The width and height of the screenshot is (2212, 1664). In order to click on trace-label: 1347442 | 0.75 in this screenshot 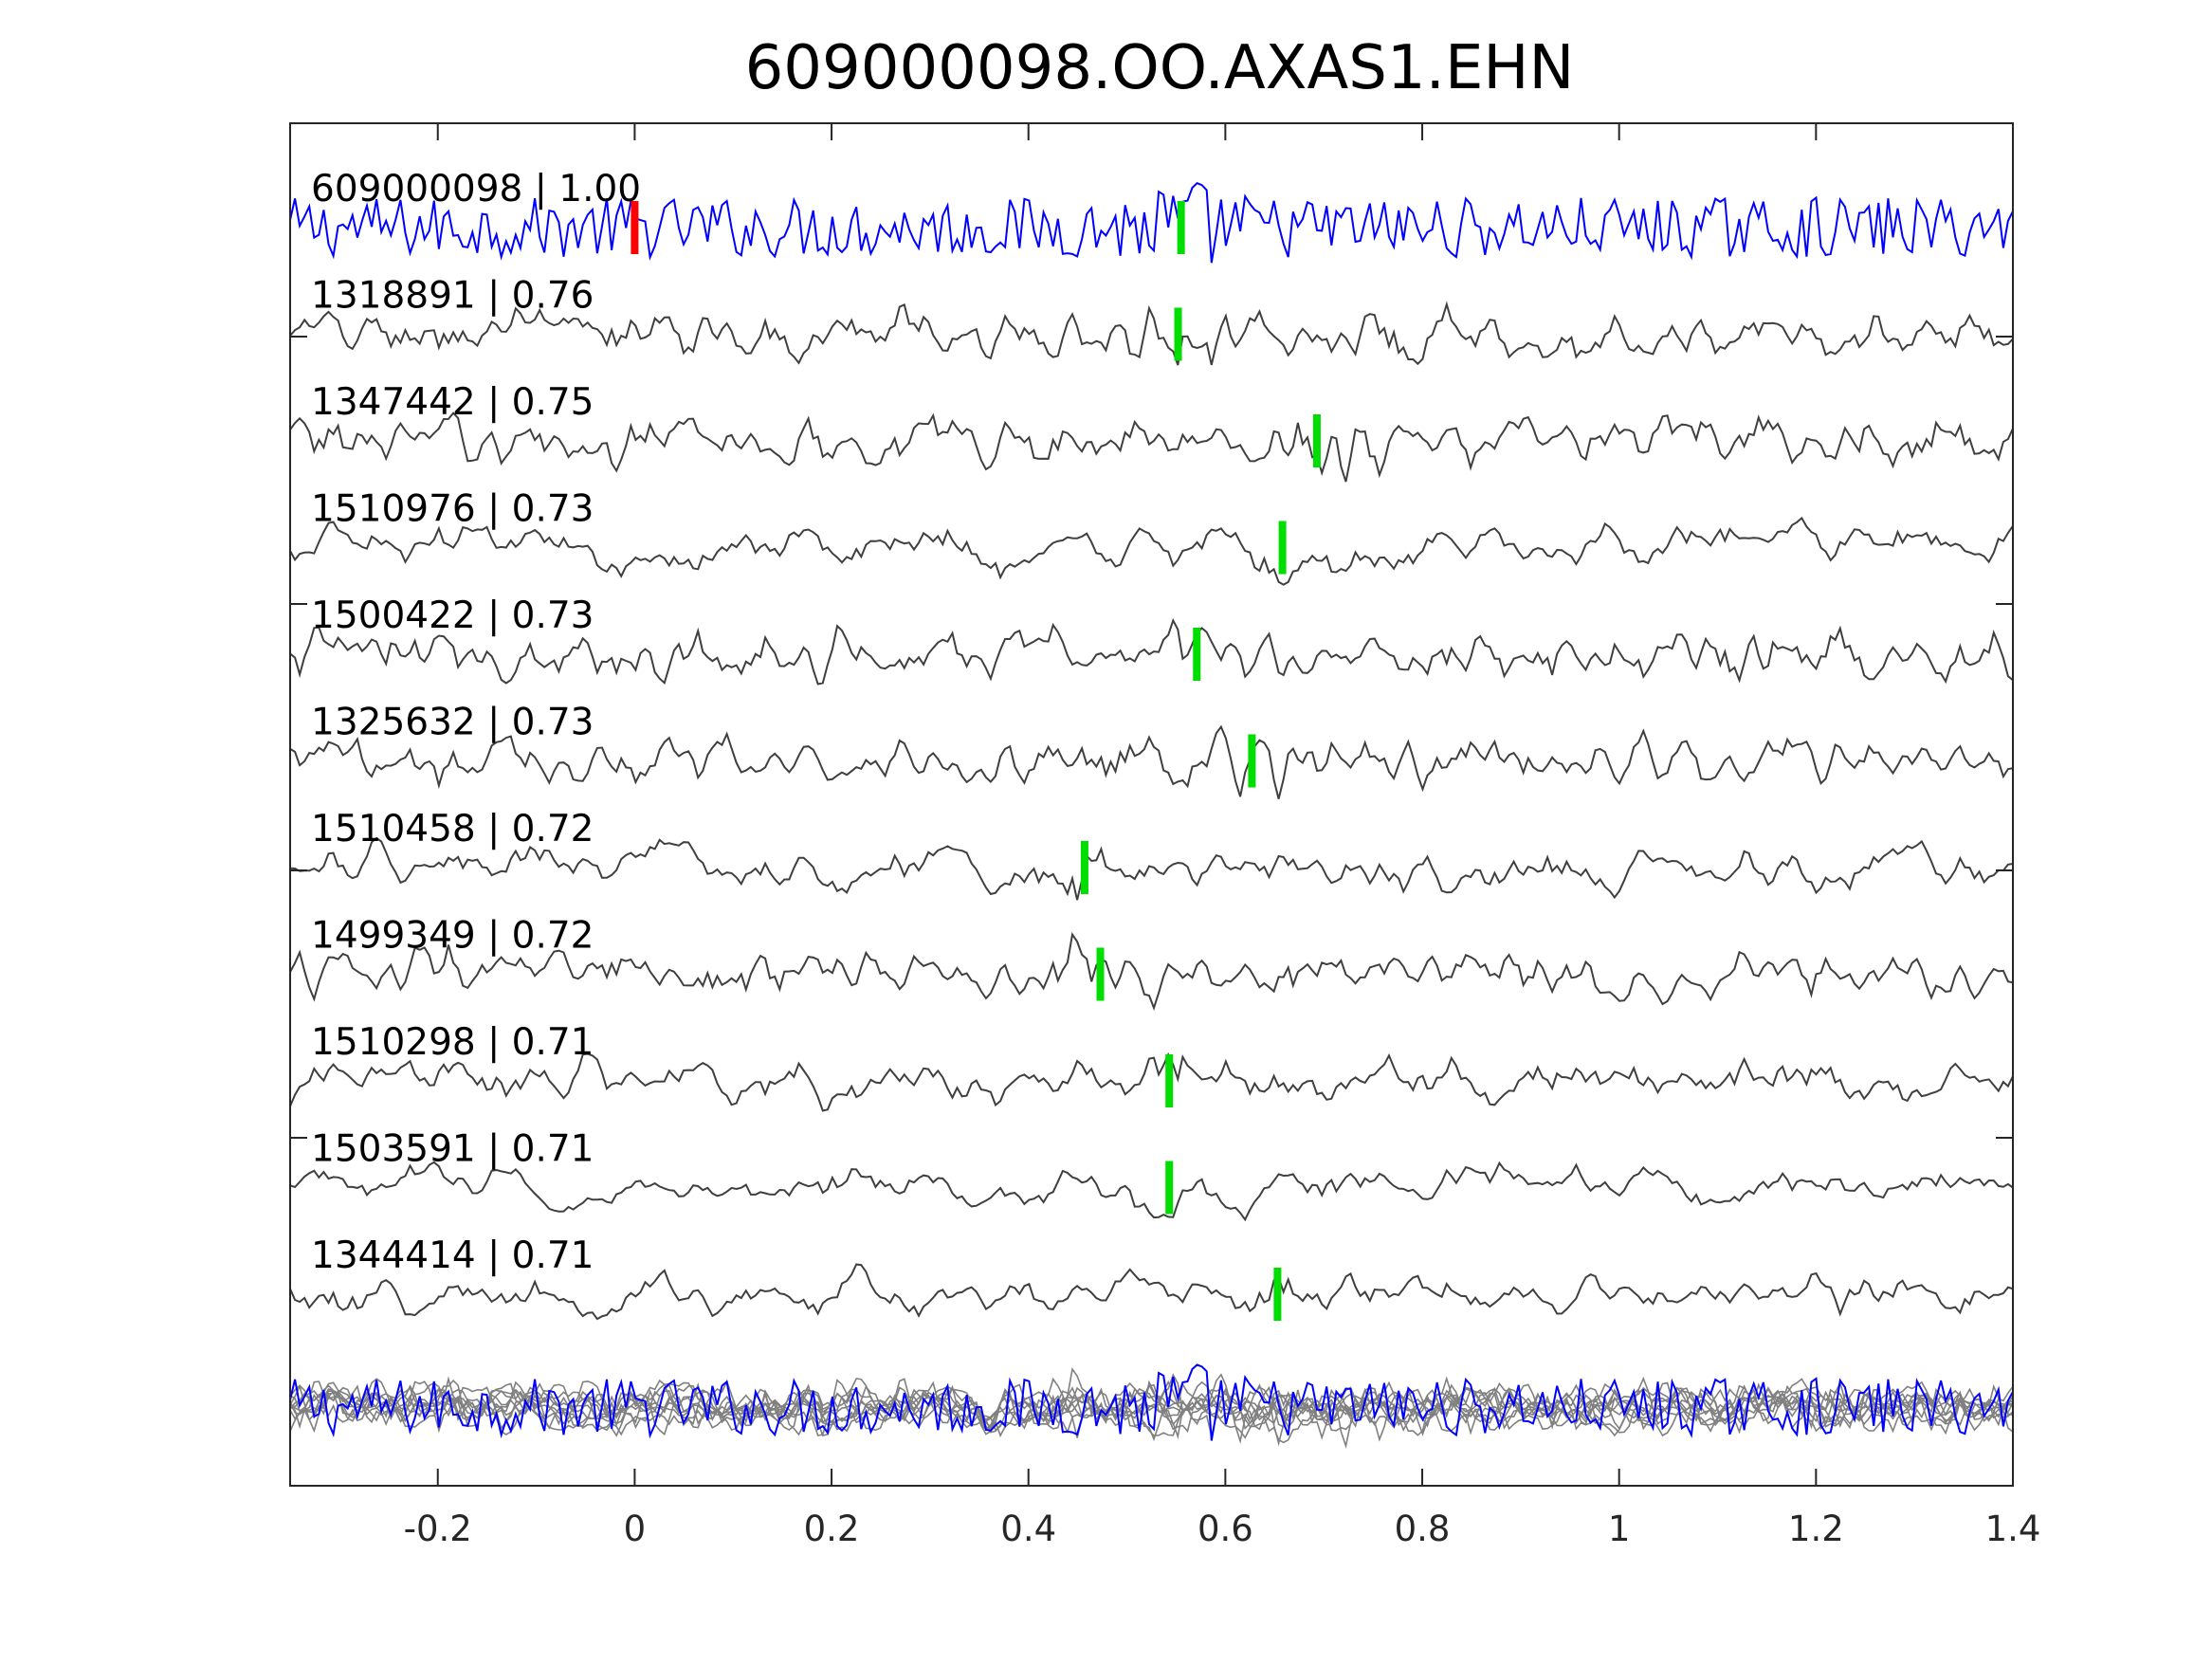, I will do `click(452, 402)`.